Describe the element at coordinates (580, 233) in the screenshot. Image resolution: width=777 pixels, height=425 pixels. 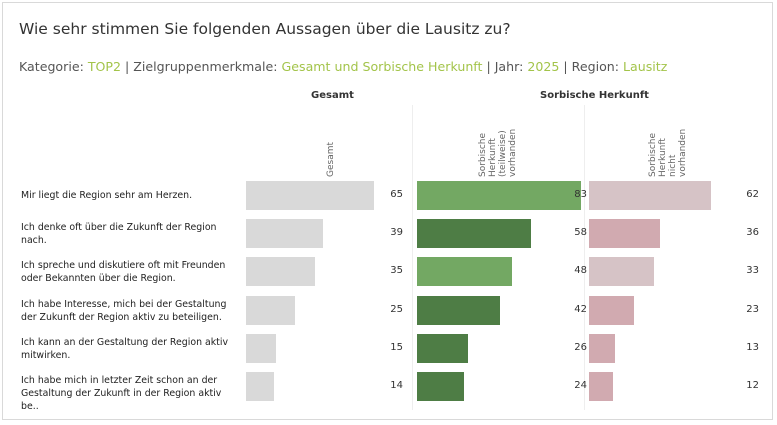
I see `value-label: 58` at that location.